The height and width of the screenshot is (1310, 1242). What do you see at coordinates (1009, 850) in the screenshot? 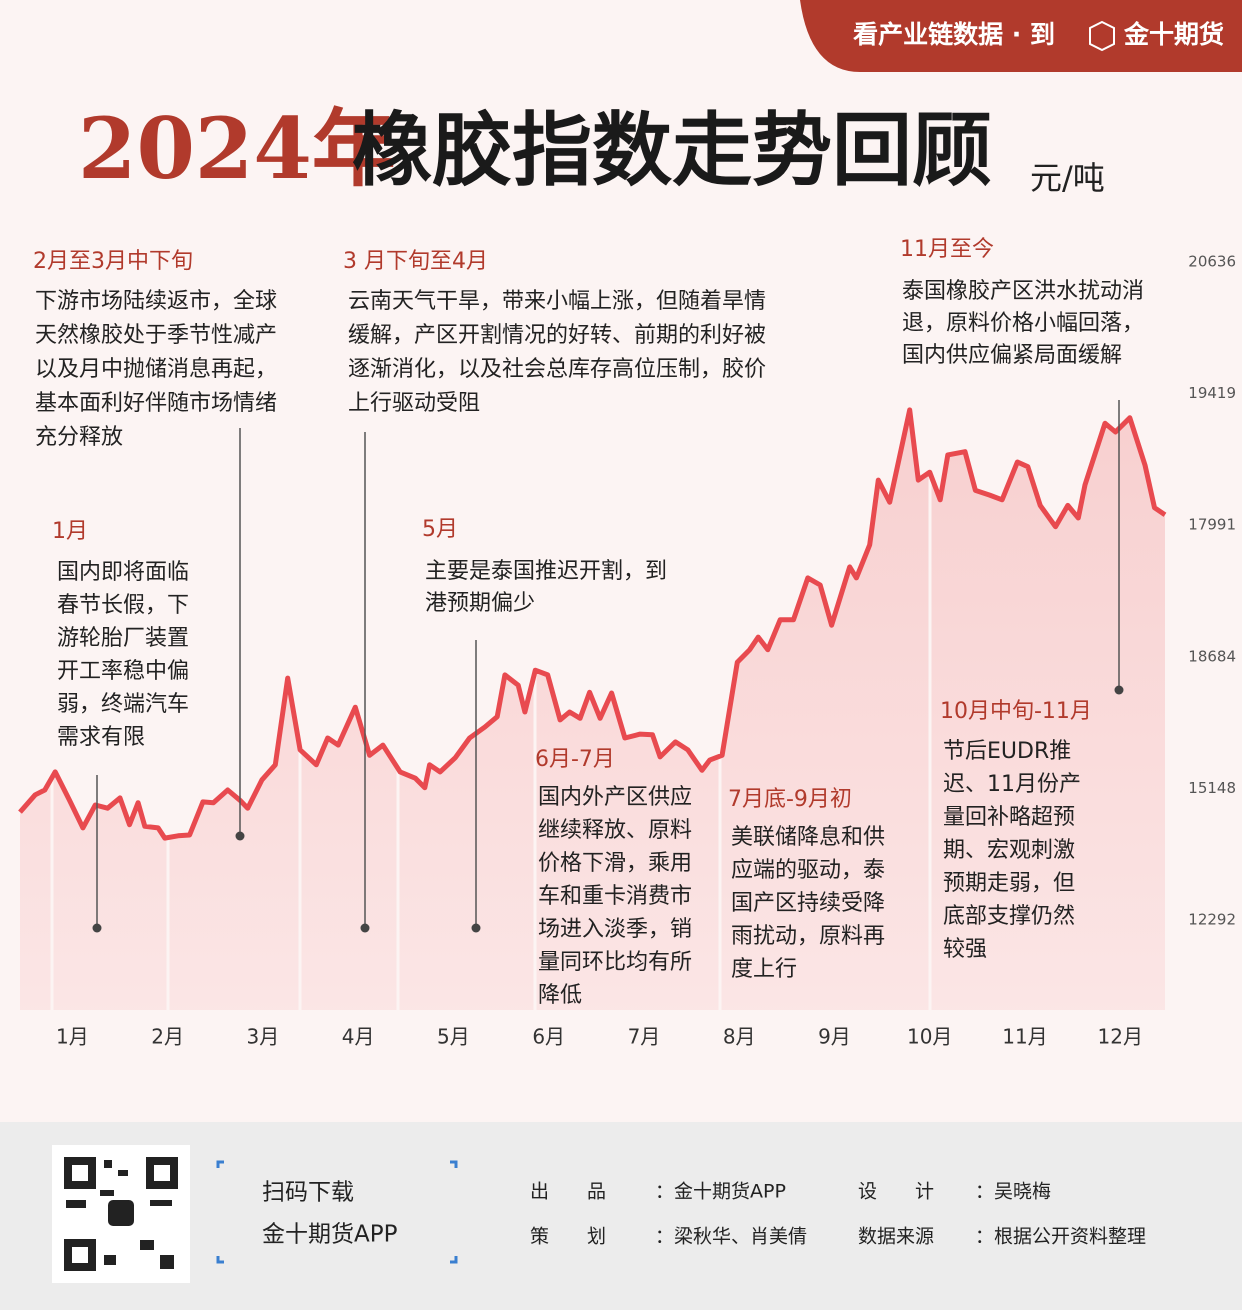
I see `annotation-text: 期、宏观刺激` at bounding box center [1009, 850].